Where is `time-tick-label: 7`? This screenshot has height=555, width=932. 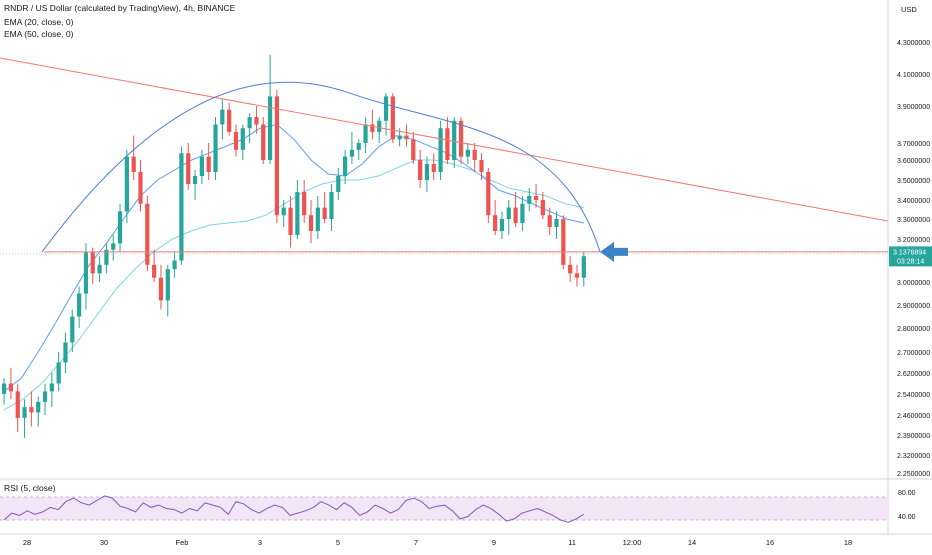 time-tick-label: 7 is located at coordinates (416, 542).